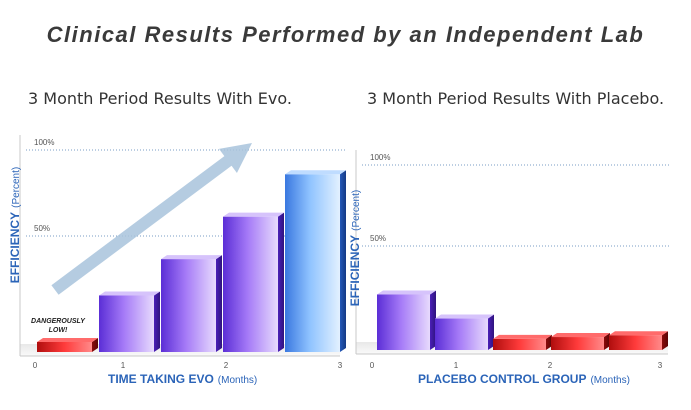 The height and width of the screenshot is (410, 691). Describe the element at coordinates (660, 365) in the screenshot. I see `placebo-x-tick-label: 3` at that location.